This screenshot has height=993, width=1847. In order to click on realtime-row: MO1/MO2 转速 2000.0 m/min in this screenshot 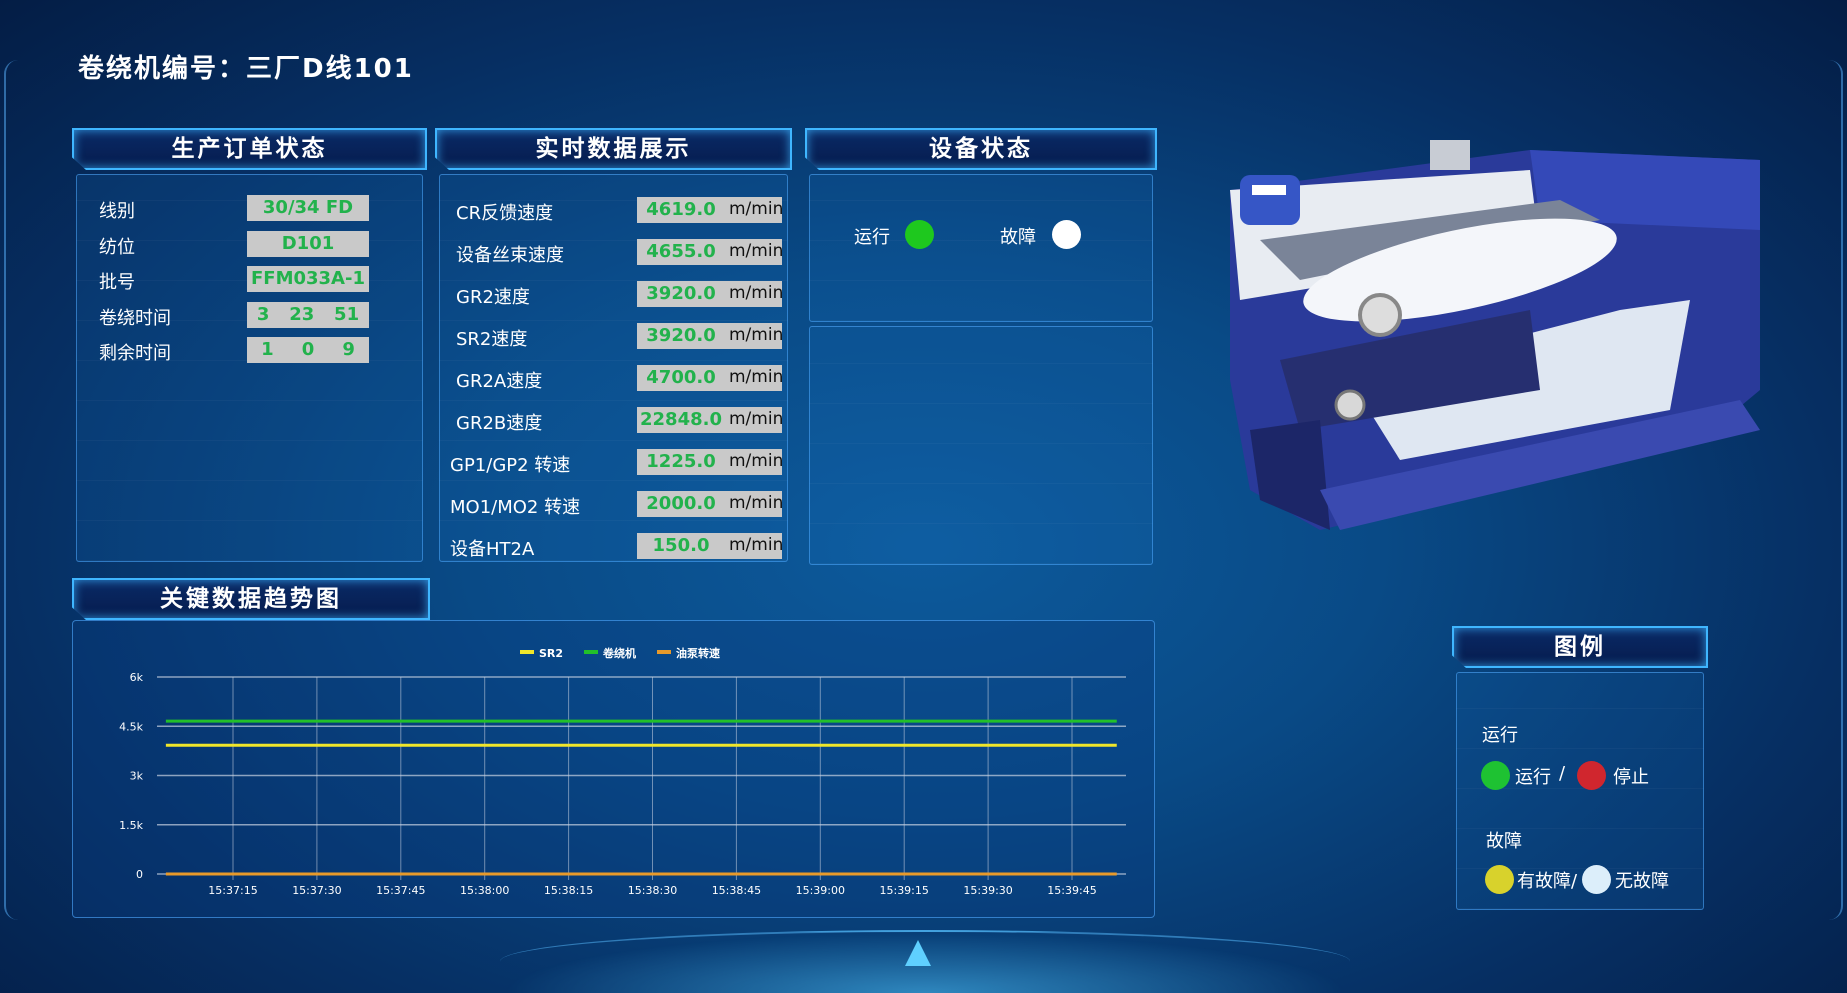, I will do `click(613, 505)`.